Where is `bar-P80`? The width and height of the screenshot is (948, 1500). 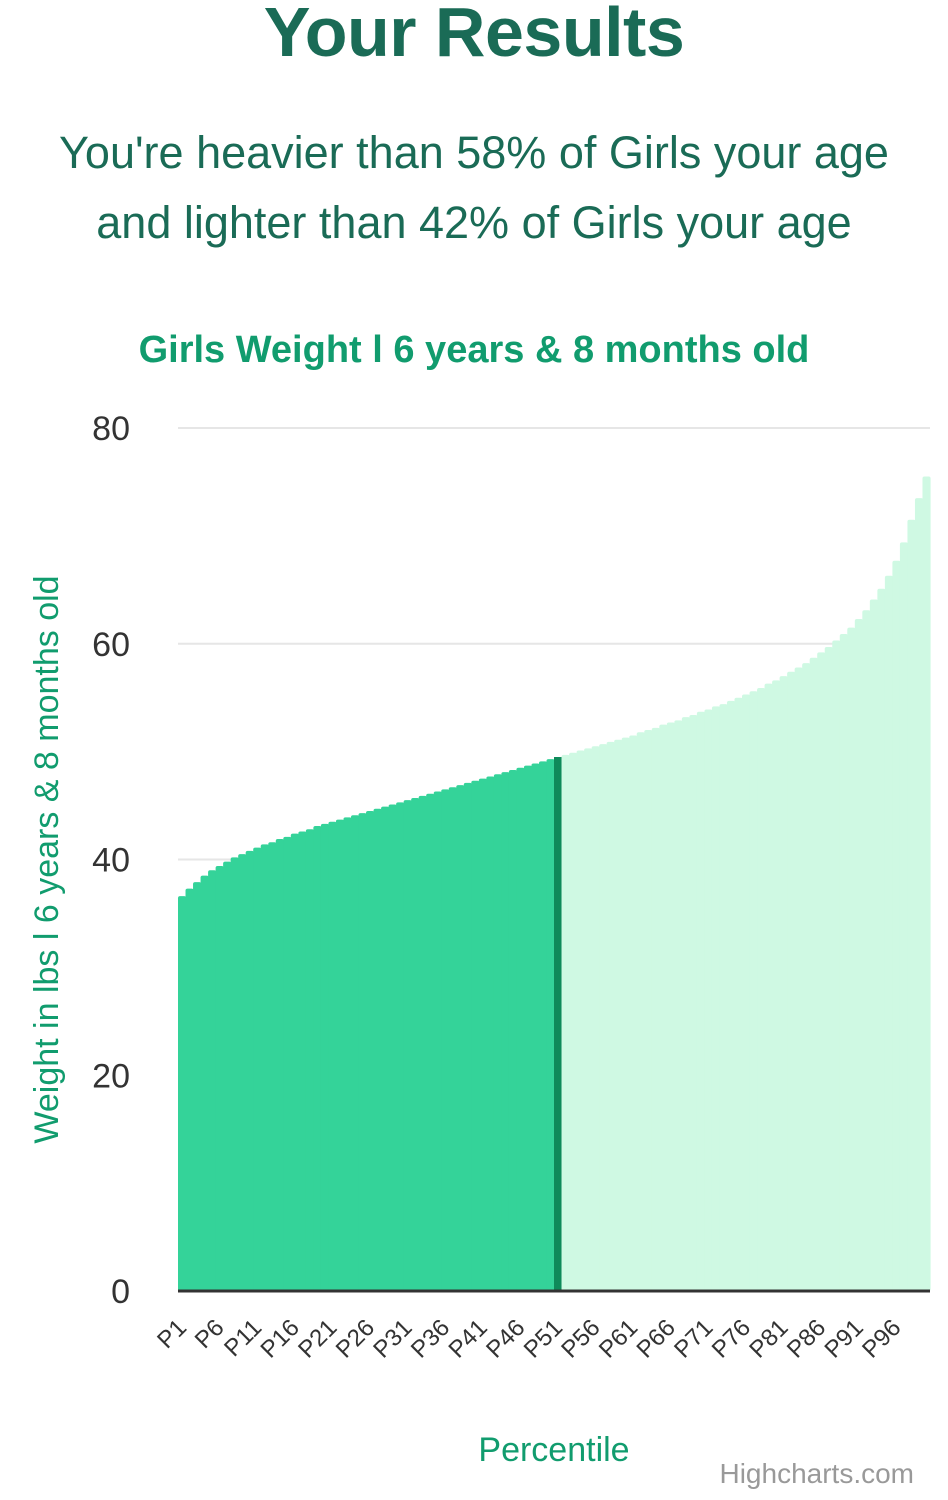 bar-P80 is located at coordinates (776, 985).